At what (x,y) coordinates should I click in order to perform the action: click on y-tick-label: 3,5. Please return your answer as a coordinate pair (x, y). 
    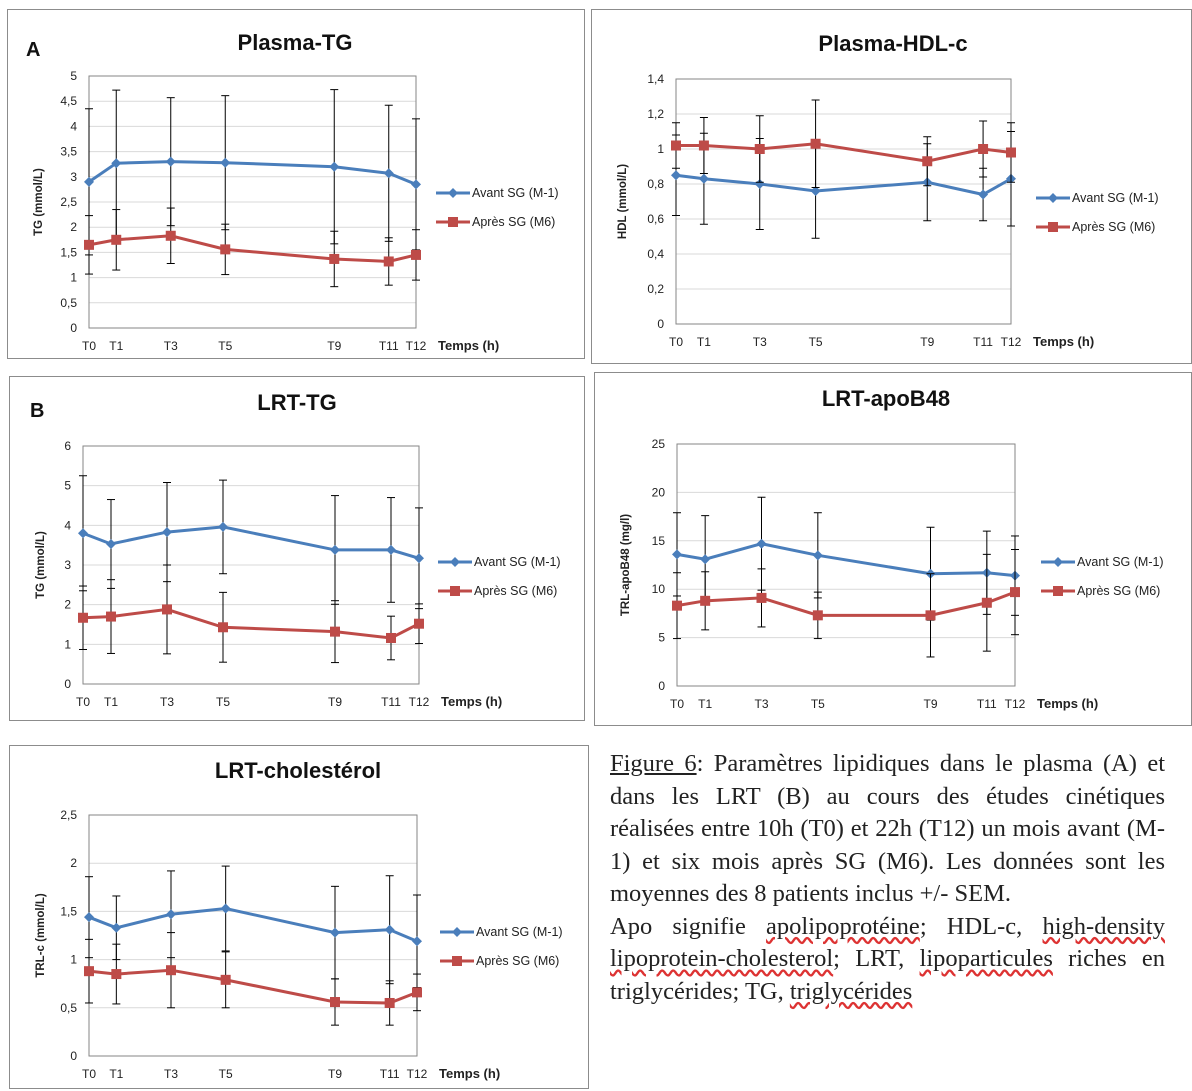
    Looking at the image, I should click on (68, 152).